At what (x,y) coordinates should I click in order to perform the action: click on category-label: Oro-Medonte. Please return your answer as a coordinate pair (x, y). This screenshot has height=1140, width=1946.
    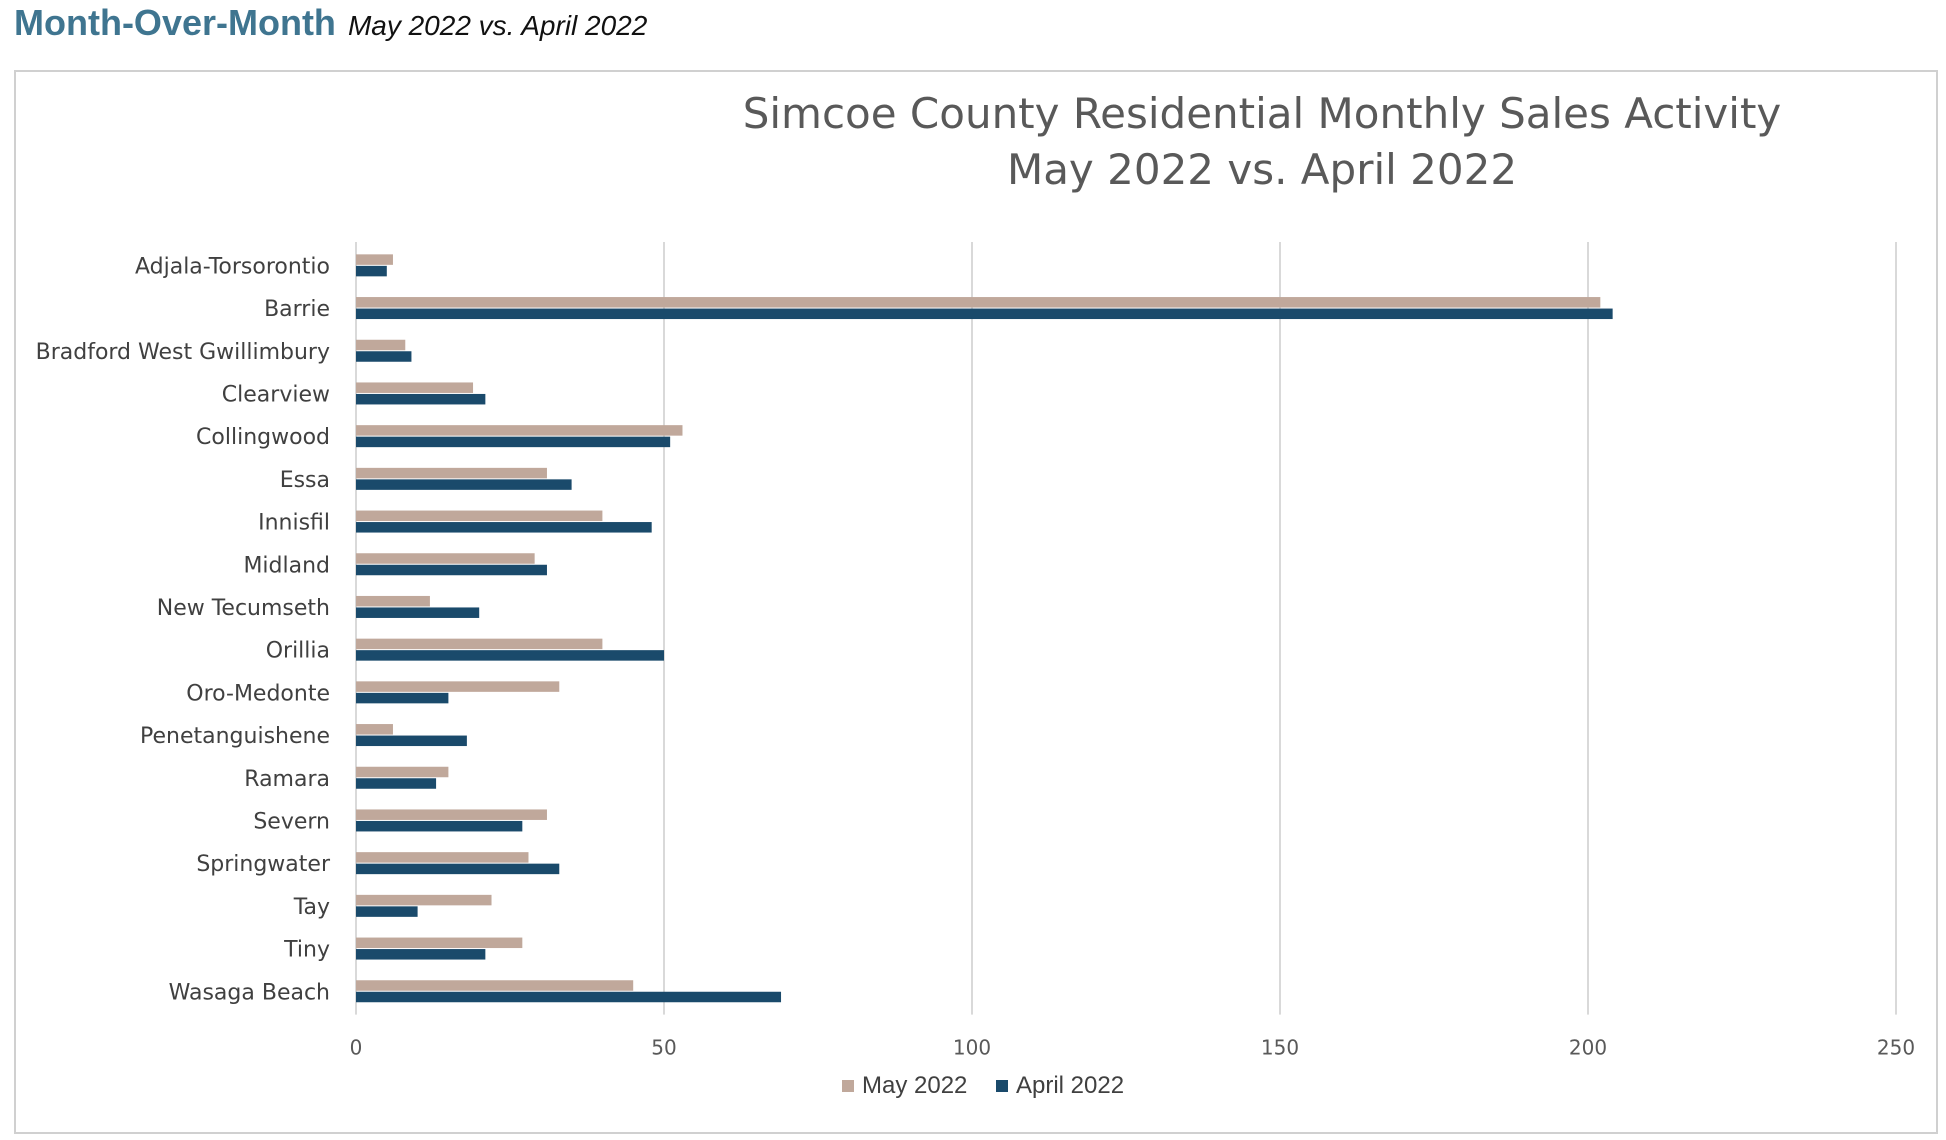
    Looking at the image, I should click on (258, 693).